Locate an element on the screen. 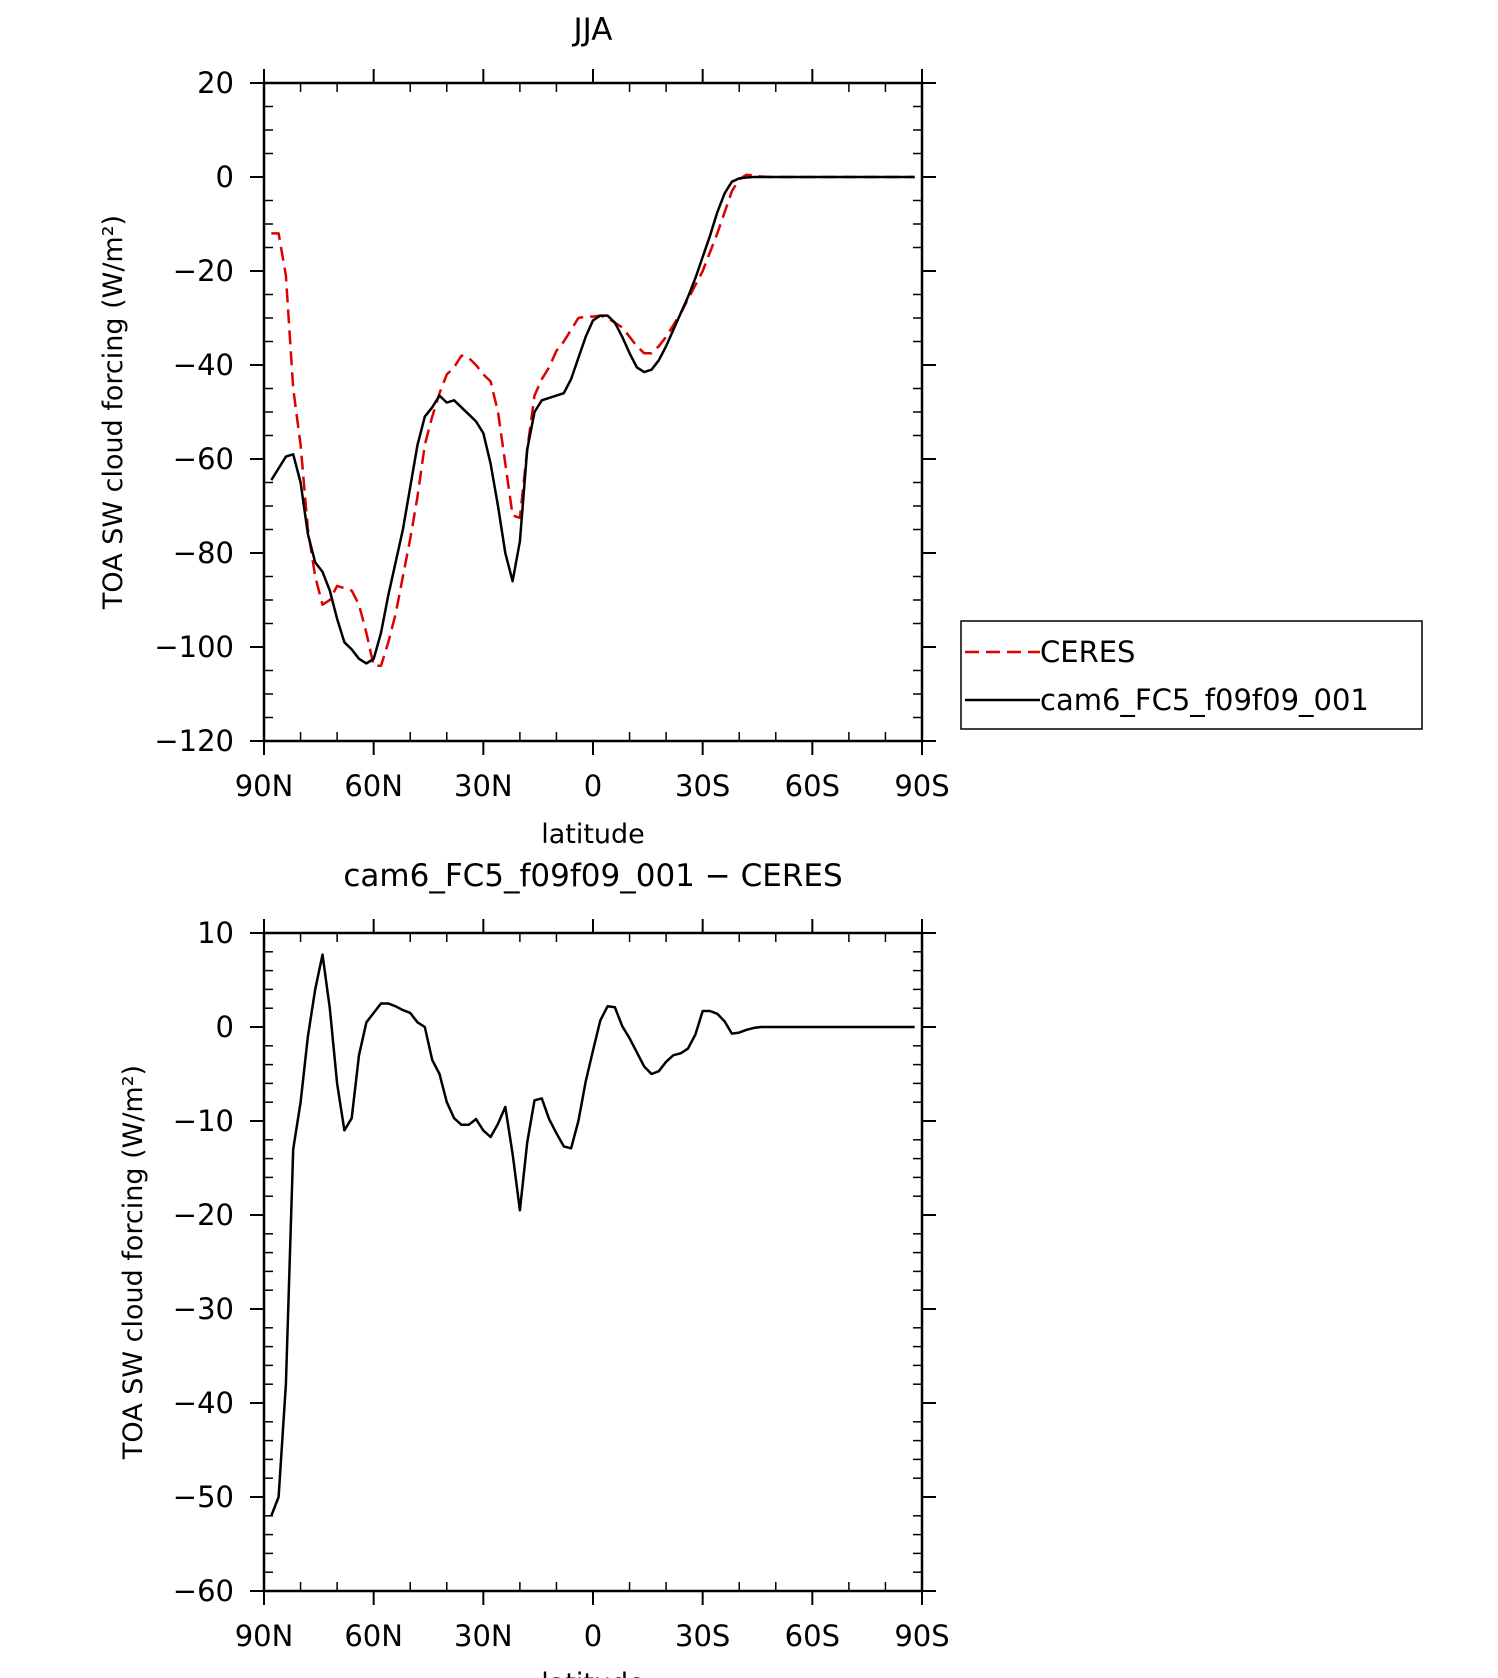  chart-title: cam6_FC5_f09f09_001 − CERES is located at coordinates (592, 876).